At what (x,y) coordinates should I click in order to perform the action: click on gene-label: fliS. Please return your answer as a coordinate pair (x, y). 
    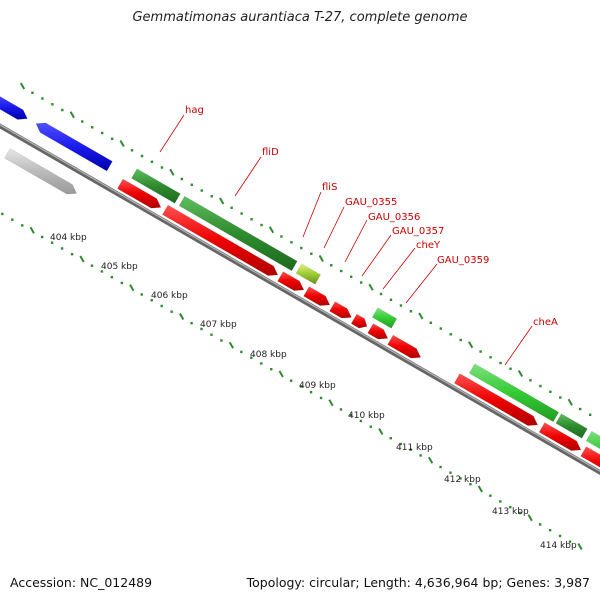
    Looking at the image, I should click on (329, 187).